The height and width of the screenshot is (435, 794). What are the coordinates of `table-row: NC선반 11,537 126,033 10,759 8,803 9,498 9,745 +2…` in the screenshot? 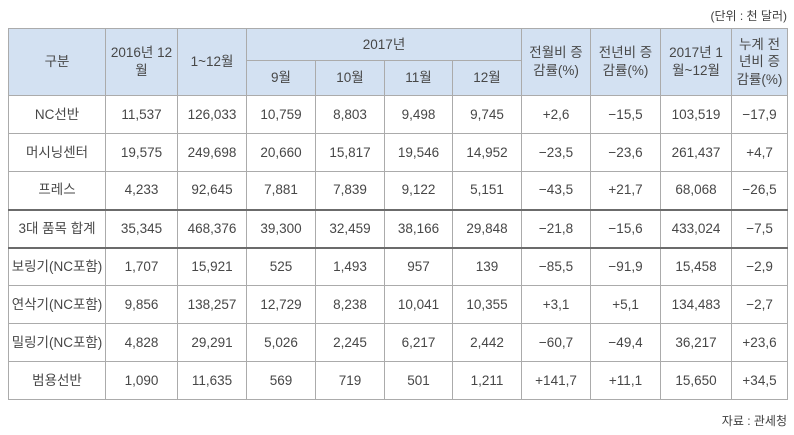 It's located at (398, 114).